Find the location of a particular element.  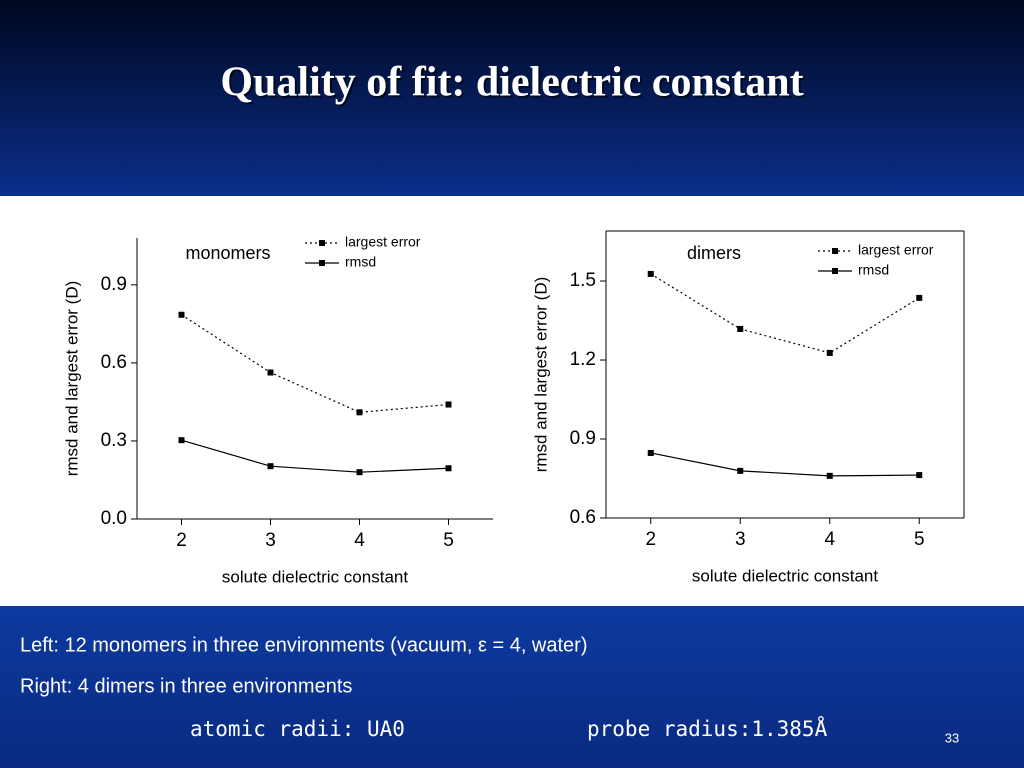

y-tick-label: 1.2 is located at coordinates (583, 359).